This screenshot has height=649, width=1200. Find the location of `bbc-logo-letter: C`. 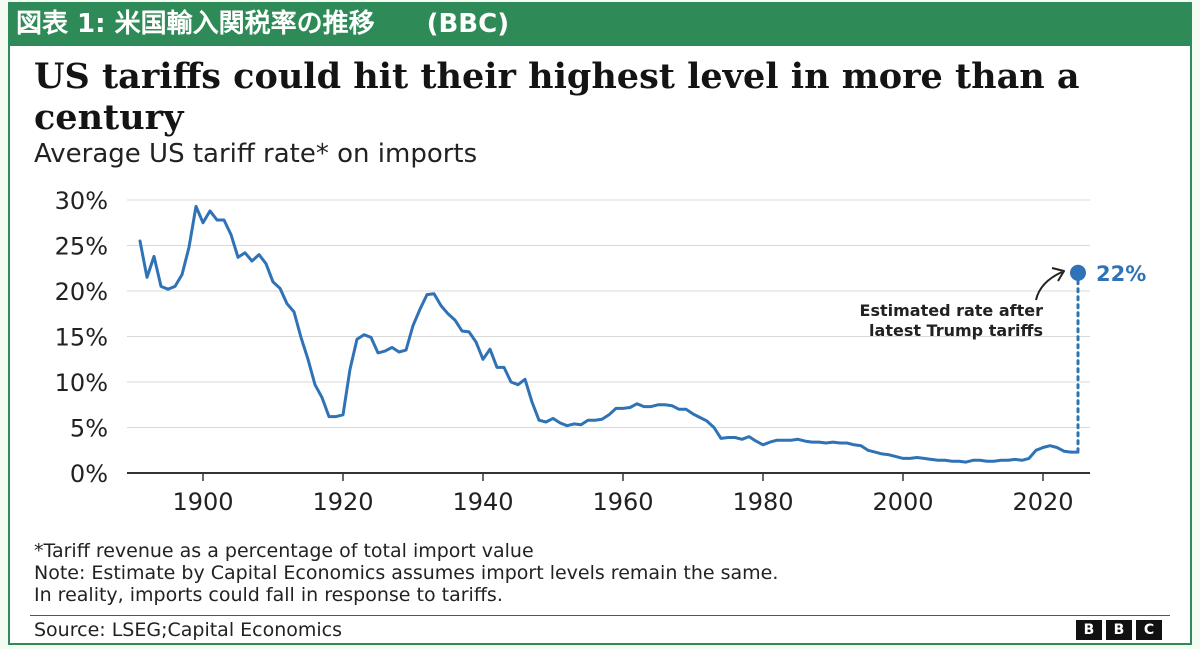

bbc-logo-letter: C is located at coordinates (1149, 630).